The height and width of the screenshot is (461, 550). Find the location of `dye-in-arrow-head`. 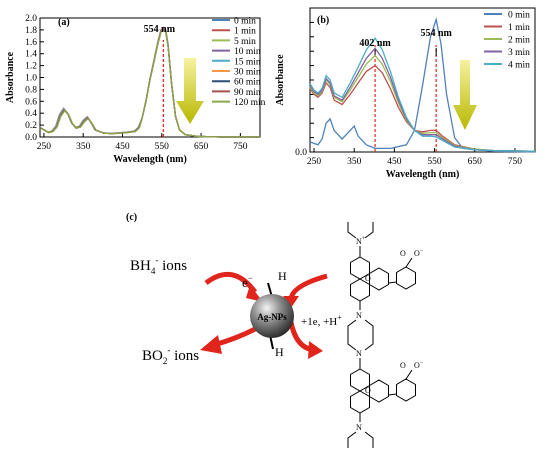

dye-in-arrow-head is located at coordinates (291, 302).